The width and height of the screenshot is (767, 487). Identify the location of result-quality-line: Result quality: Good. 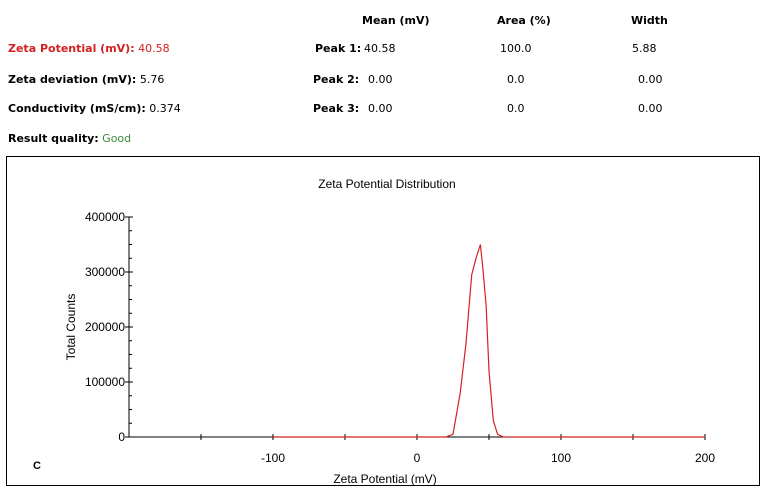
(69, 138).